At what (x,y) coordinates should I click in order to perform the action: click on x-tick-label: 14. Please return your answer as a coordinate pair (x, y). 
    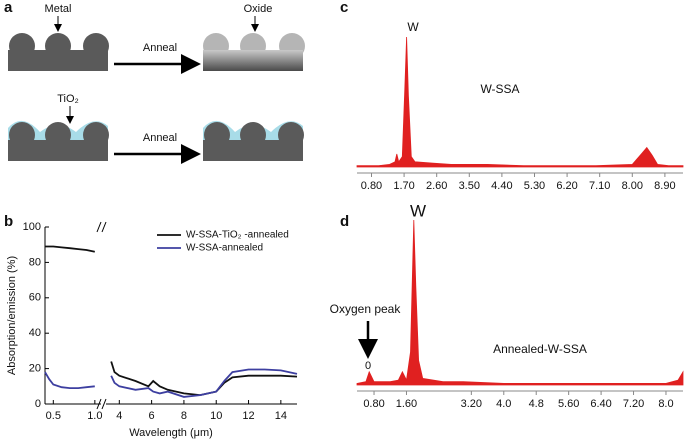
    Looking at the image, I should click on (281, 416).